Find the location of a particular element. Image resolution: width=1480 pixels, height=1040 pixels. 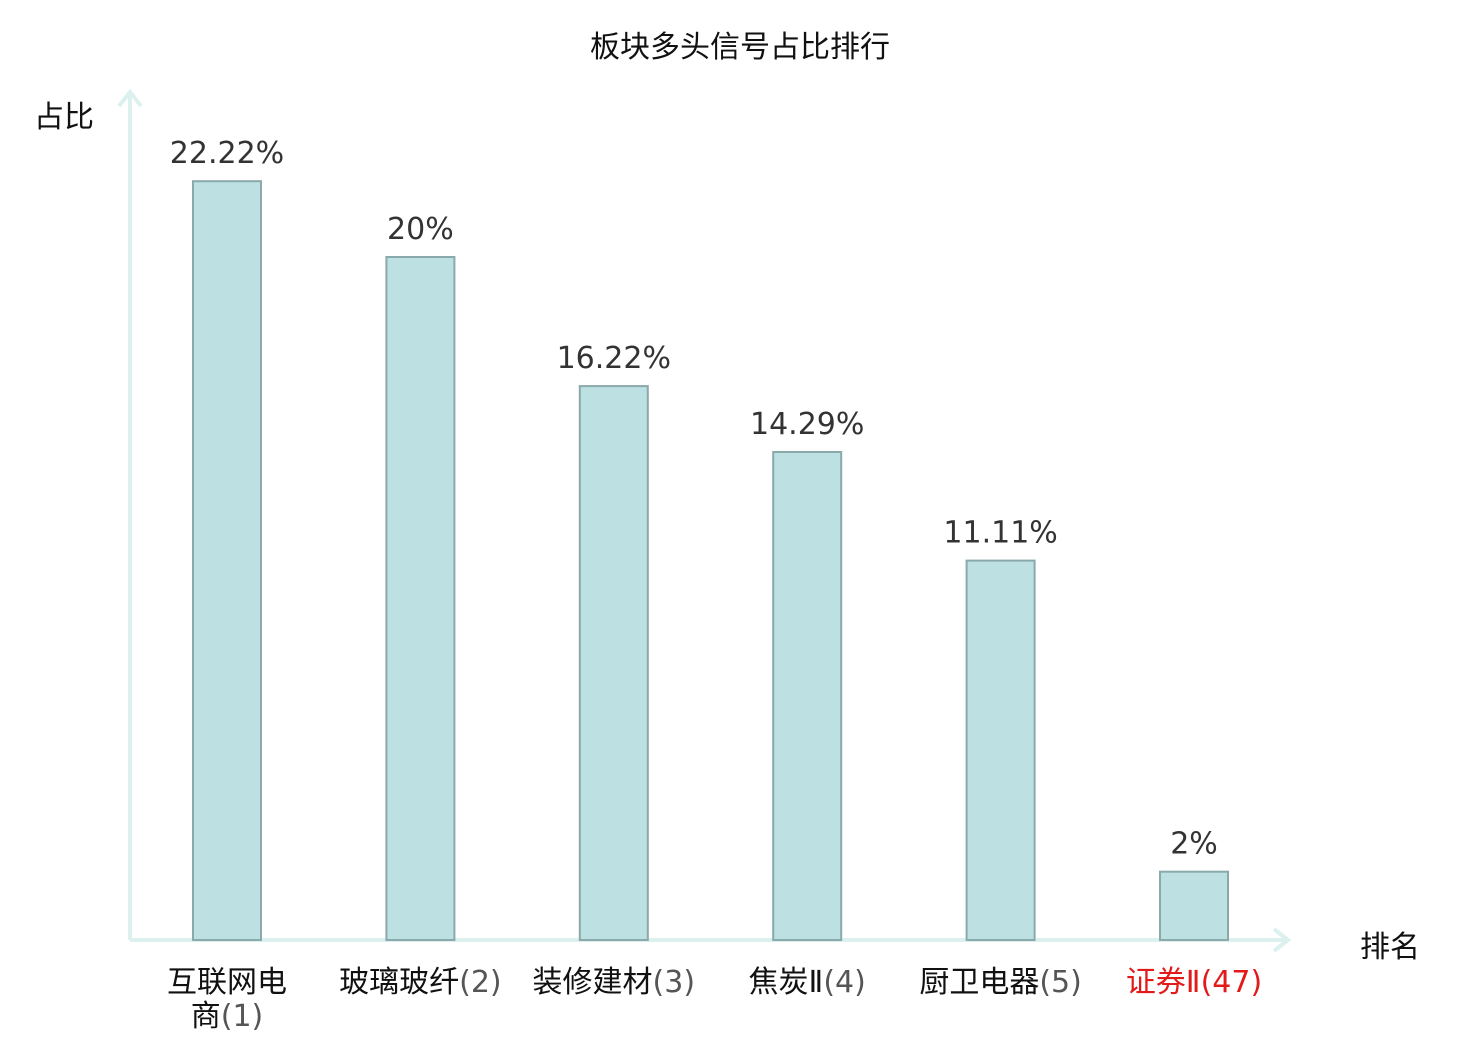

tick-name: 焦炭Ⅱ is located at coordinates (786, 982).